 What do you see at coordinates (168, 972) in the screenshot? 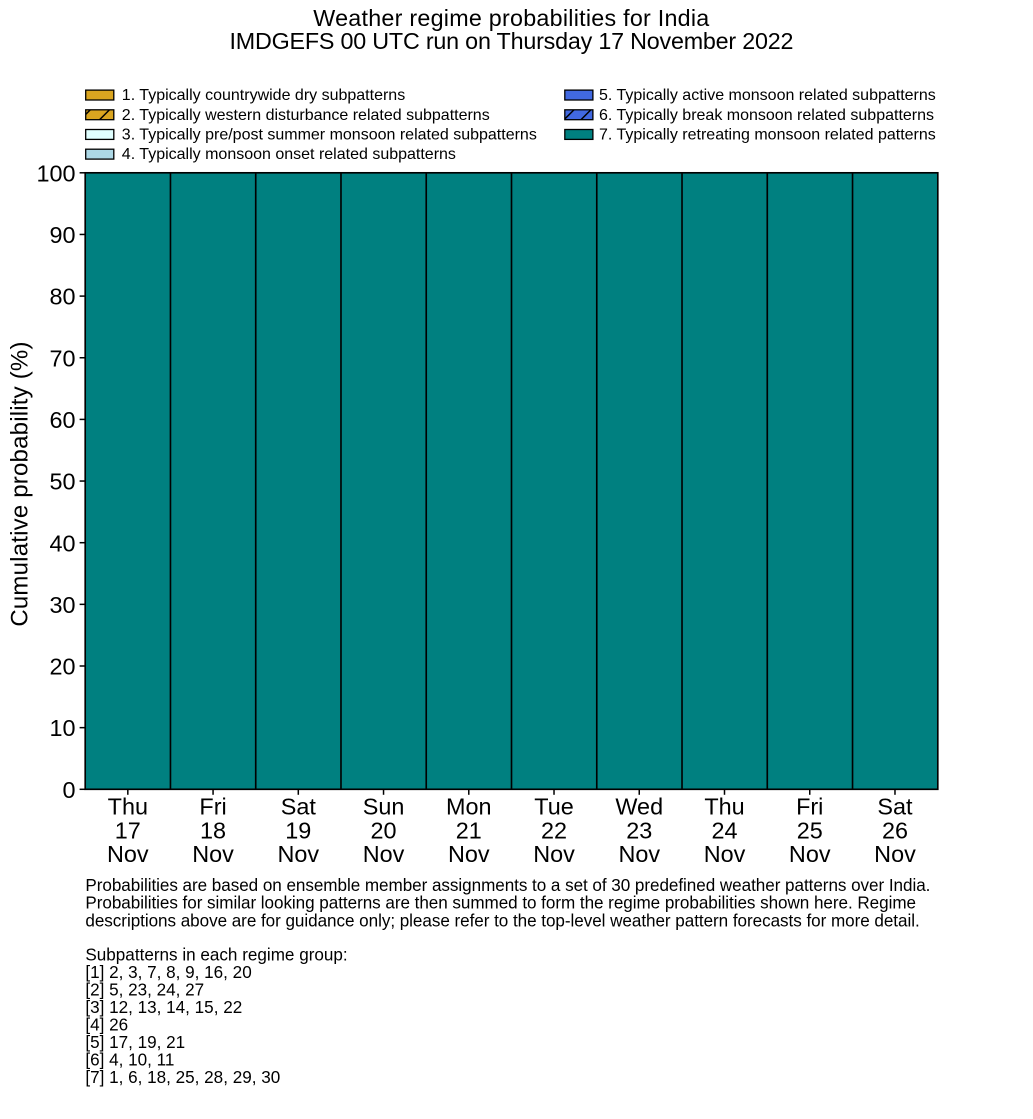
I see `svg-text: [1] 2, 3, 7, 8, 9, 16, 20` at bounding box center [168, 972].